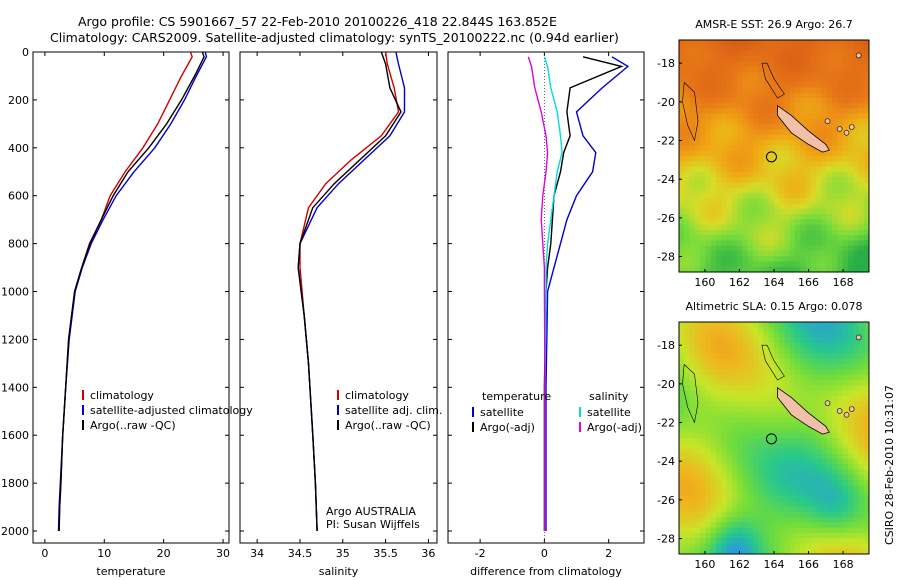 Image resolution: width=900 pixels, height=580 pixels. What do you see at coordinates (666, 257) in the screenshot?
I see `sst-map-ytick-label: -28` at bounding box center [666, 257].